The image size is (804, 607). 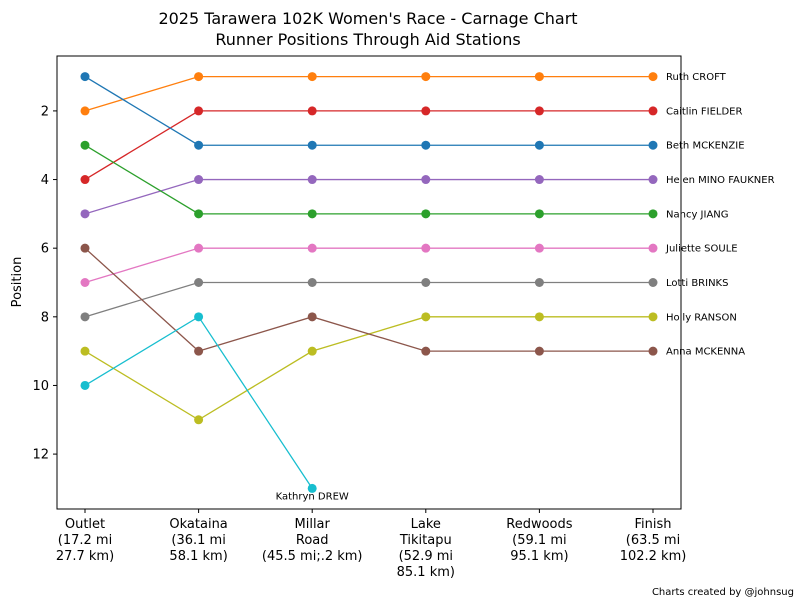 What do you see at coordinates (723, 592) in the screenshot?
I see `chart-credit: Charts created by @johnsug` at bounding box center [723, 592].